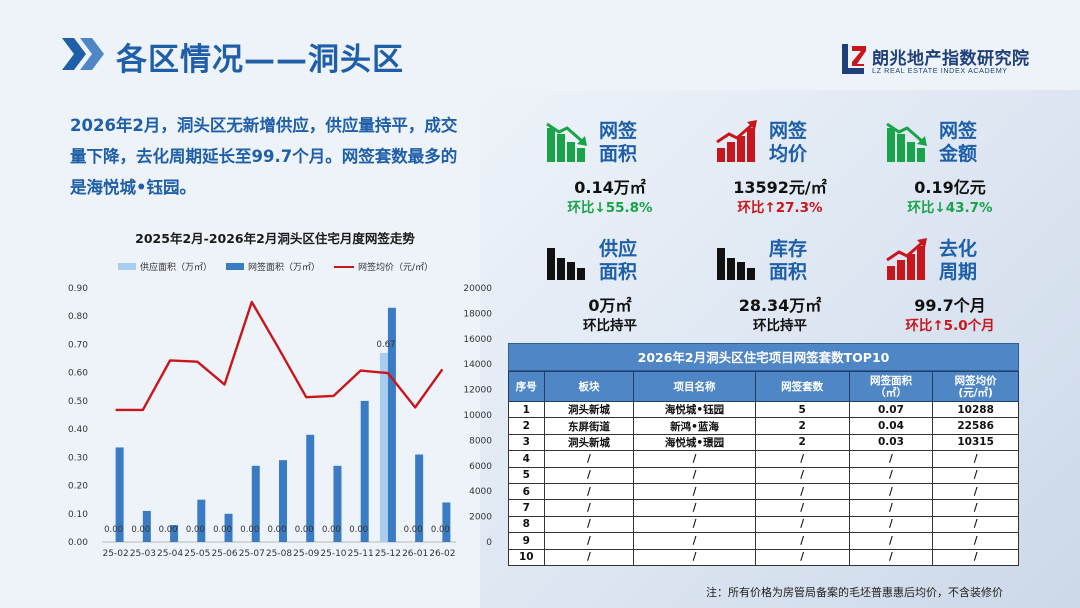 The width and height of the screenshot is (1080, 608). I want to click on kpi-value: 0.19亿元, so click(950, 187).